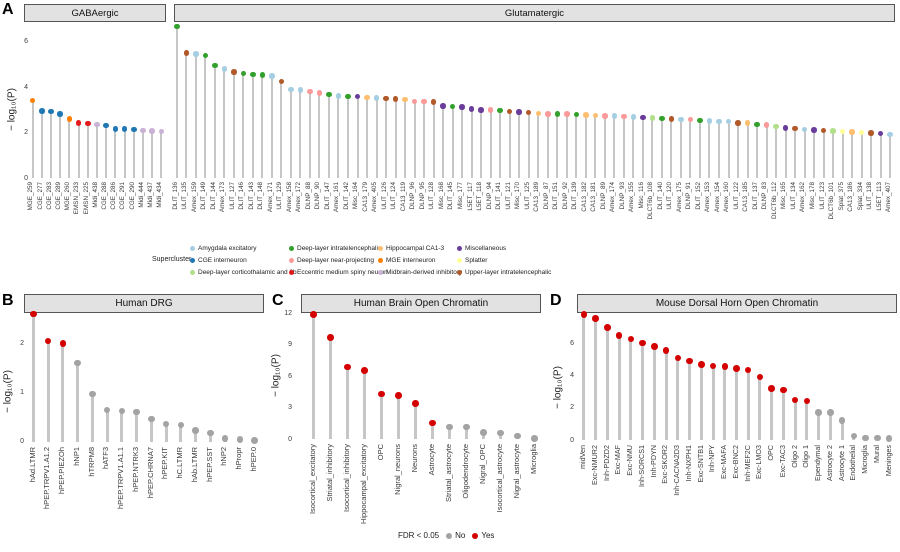 This screenshot has height=552, width=900. I want to click on panel-d-letter: D, so click(556, 300).